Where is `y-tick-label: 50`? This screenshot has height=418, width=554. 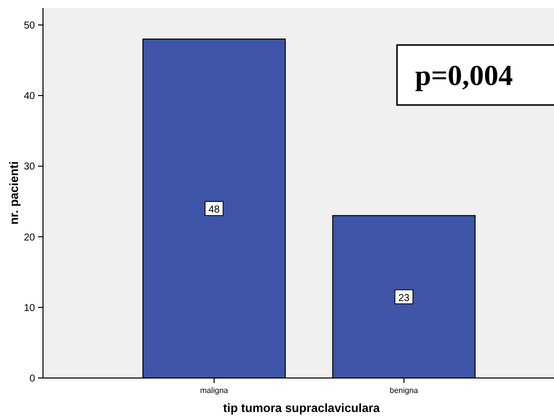 y-tick-label: 50 is located at coordinates (30, 26).